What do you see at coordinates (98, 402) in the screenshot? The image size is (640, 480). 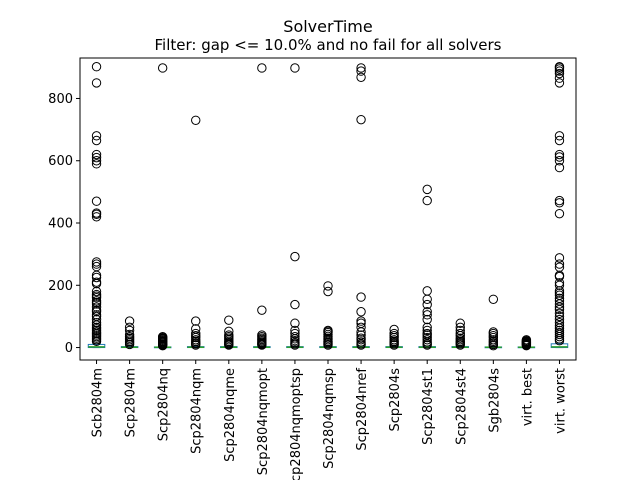 I see `x-tick-label: Scb2804m` at bounding box center [98, 402].